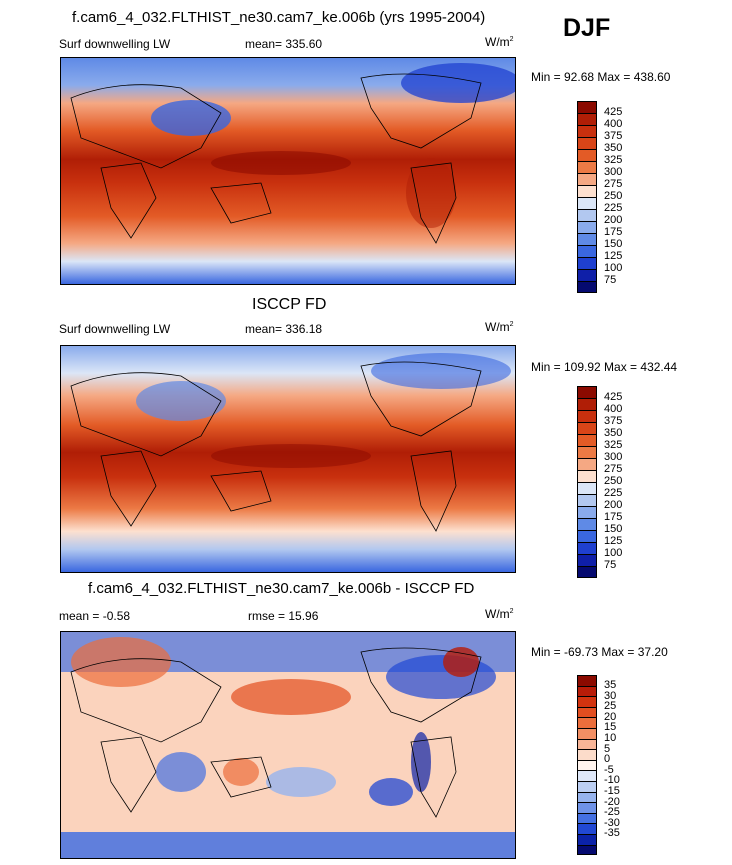 The width and height of the screenshot is (732, 865). Describe the element at coordinates (604, 367) in the screenshot. I see `panel2-minmax: Min = 109.92 Max = 432.44` at that location.